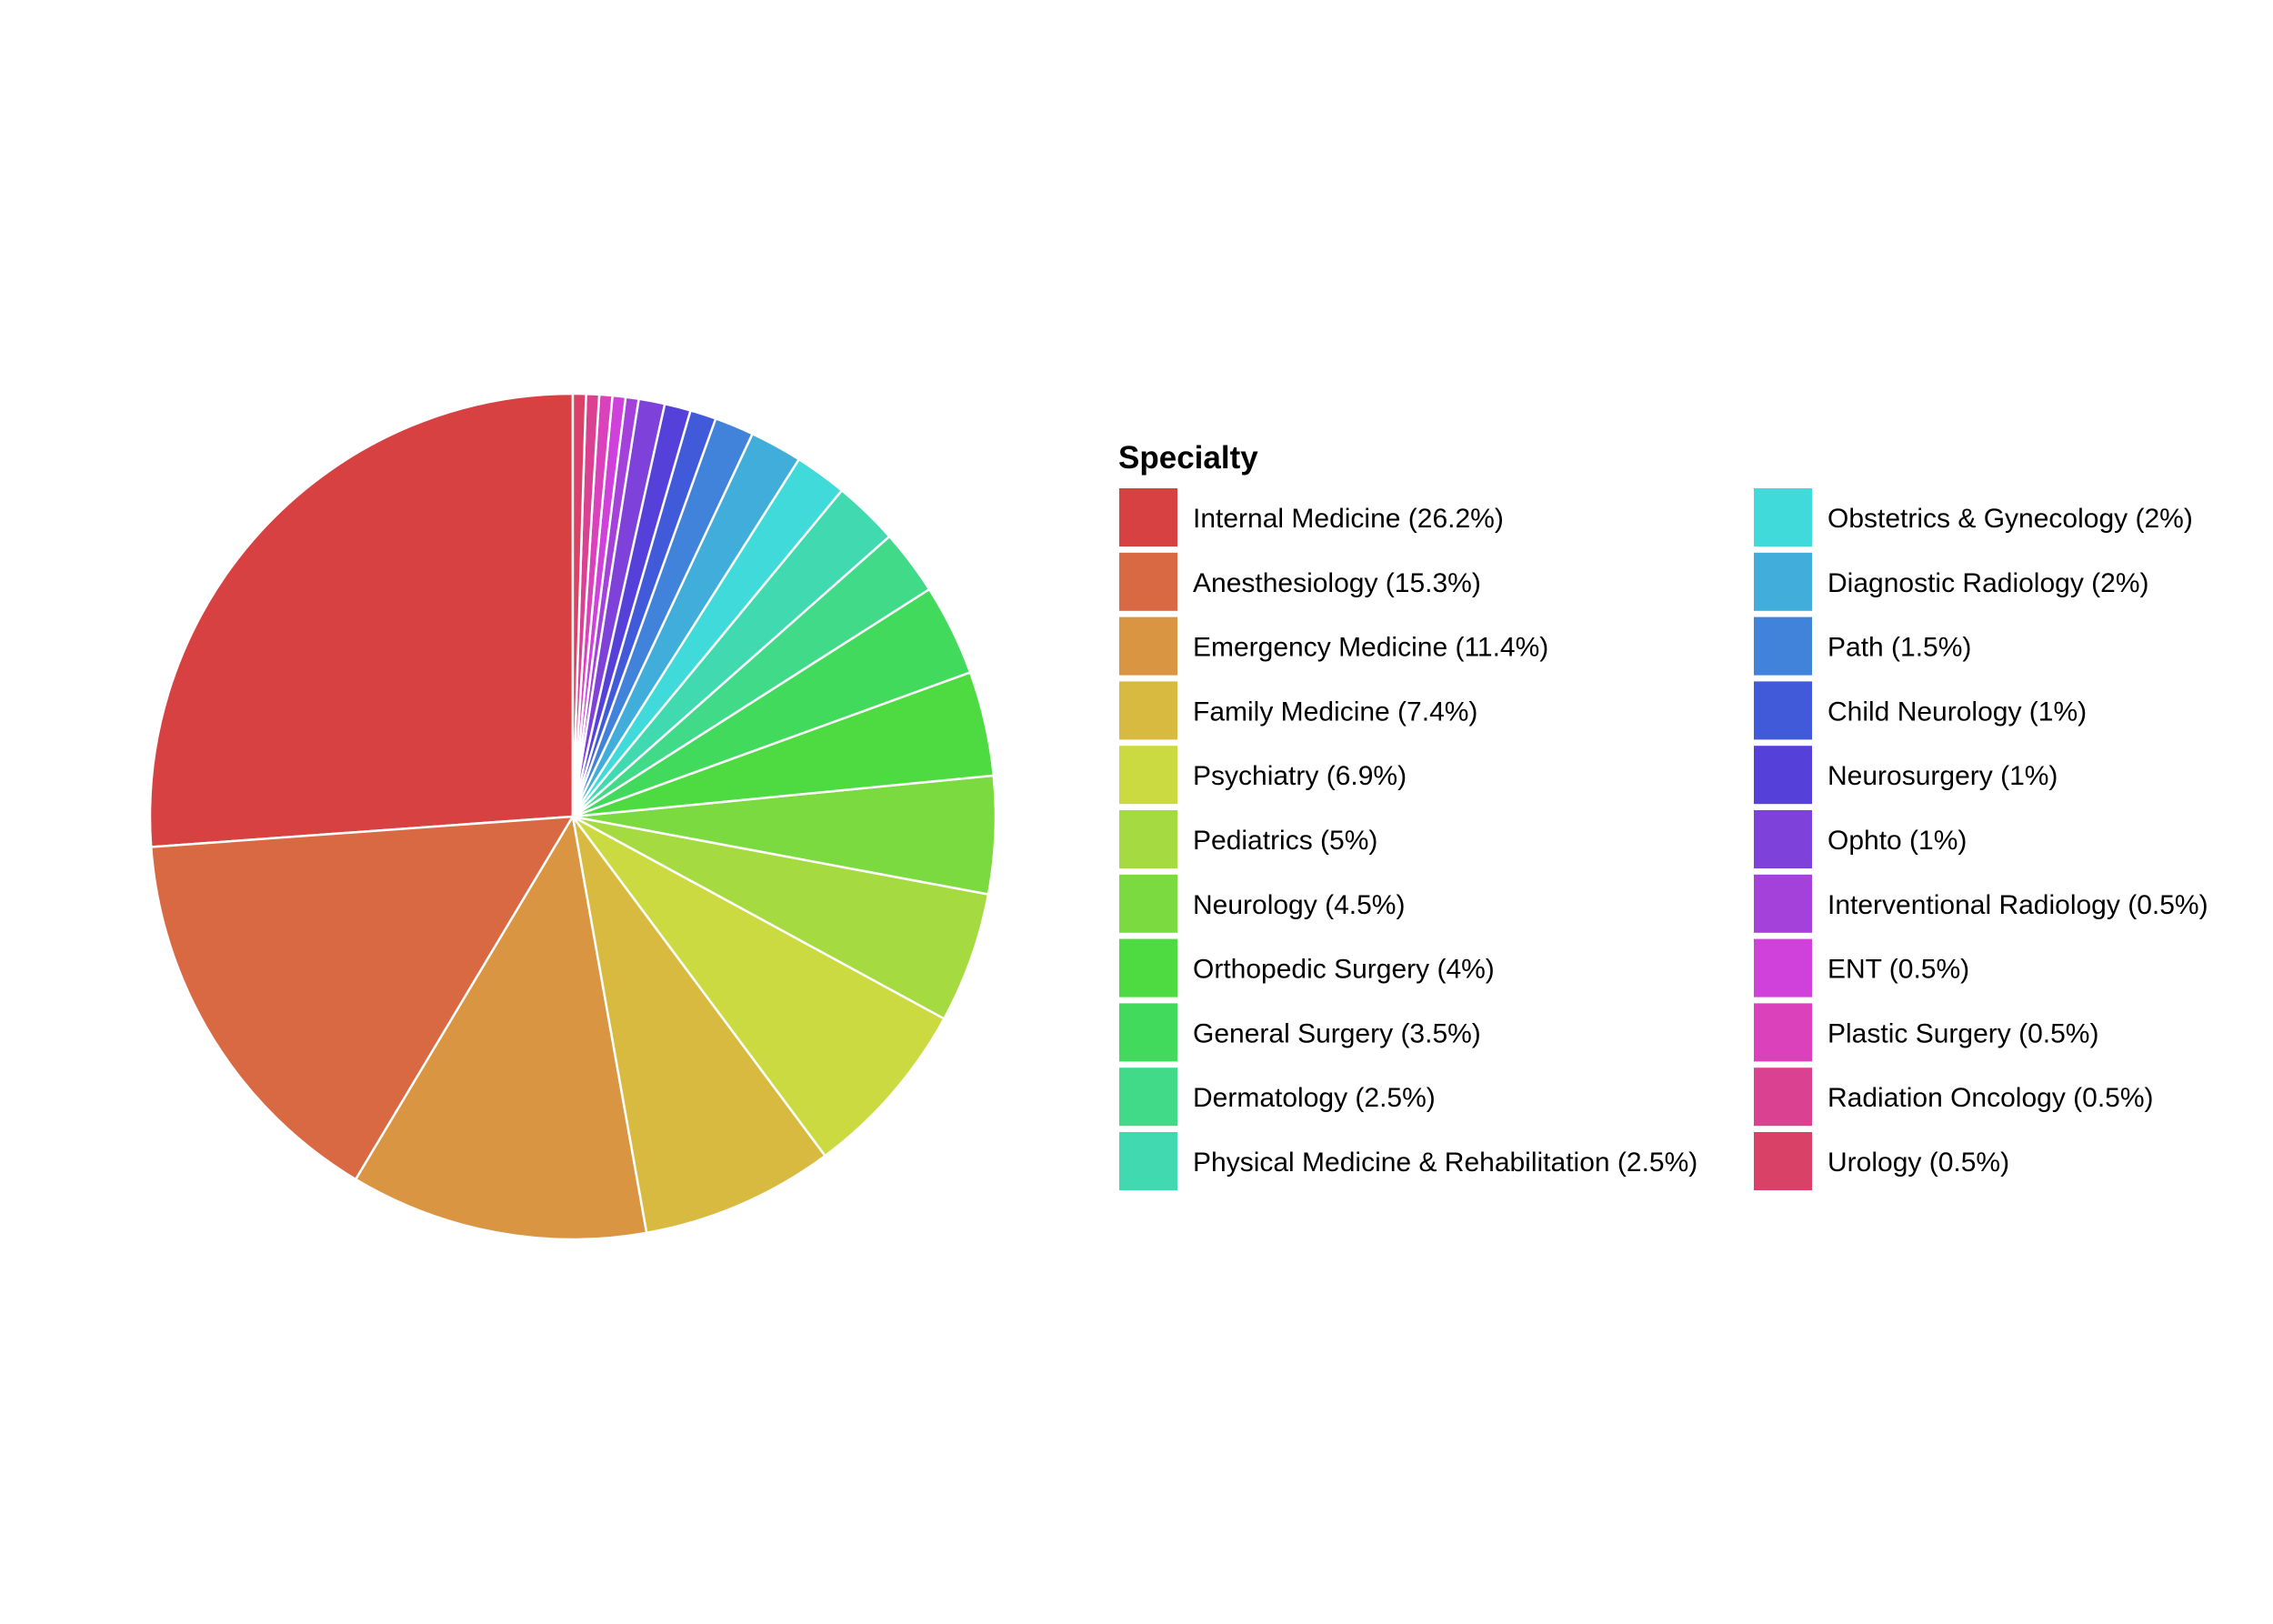 The width and height of the screenshot is (2273, 1624). I want to click on legend-label-pediatrics: Pediatrics (5%), so click(1285, 841).